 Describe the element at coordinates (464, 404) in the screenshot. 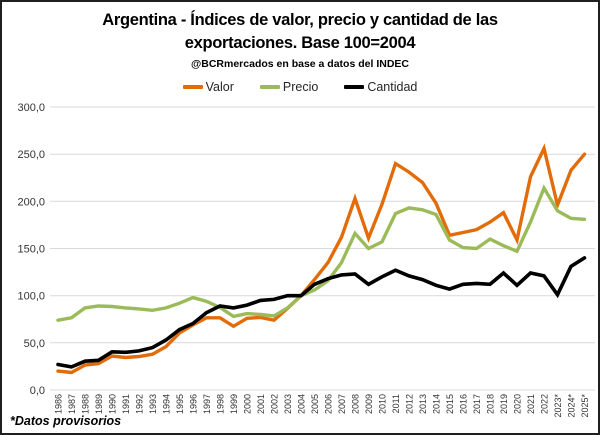

I see `x-axis-label: 2016` at that location.